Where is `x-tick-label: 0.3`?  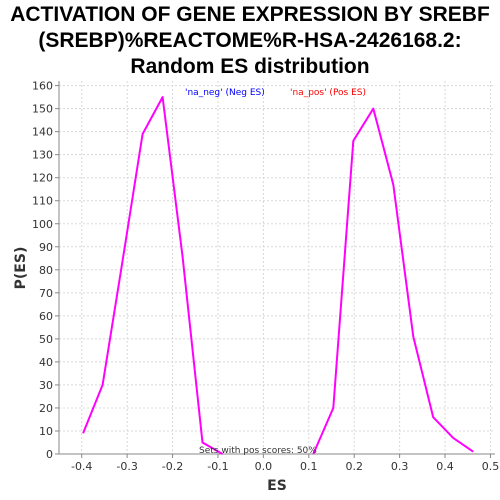
x-tick-label: 0.3 is located at coordinates (400, 466).